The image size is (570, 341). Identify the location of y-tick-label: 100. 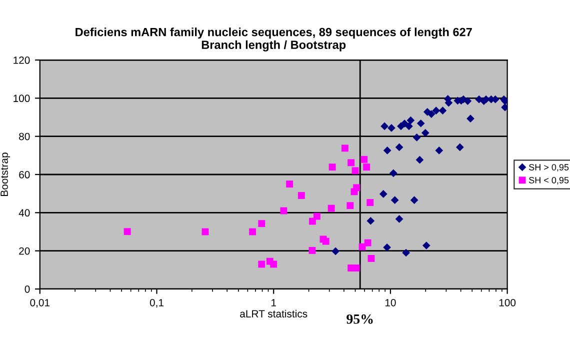
(22, 98).